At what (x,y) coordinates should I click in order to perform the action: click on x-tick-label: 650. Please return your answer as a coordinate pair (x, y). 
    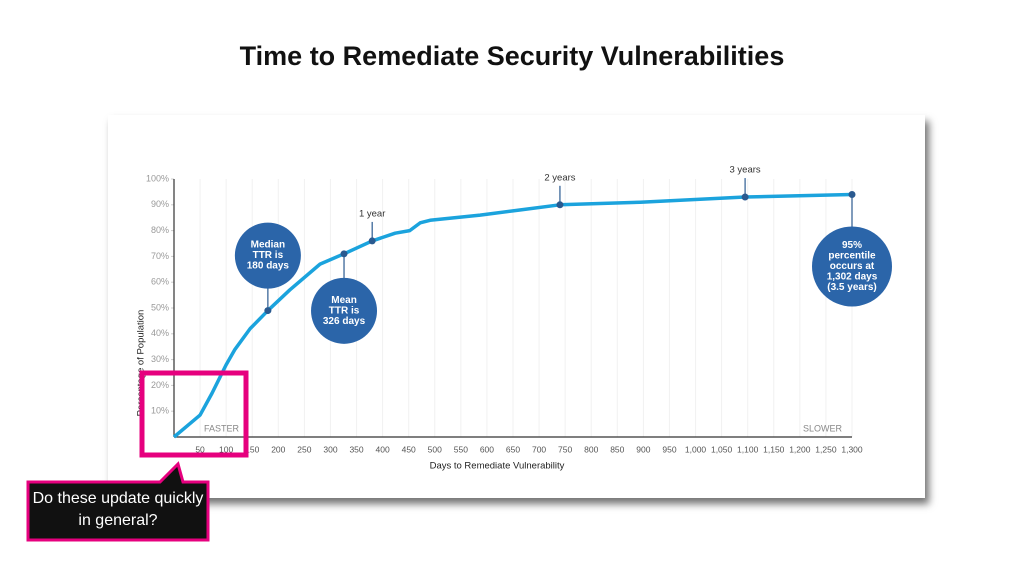
    Looking at the image, I should click on (513, 449).